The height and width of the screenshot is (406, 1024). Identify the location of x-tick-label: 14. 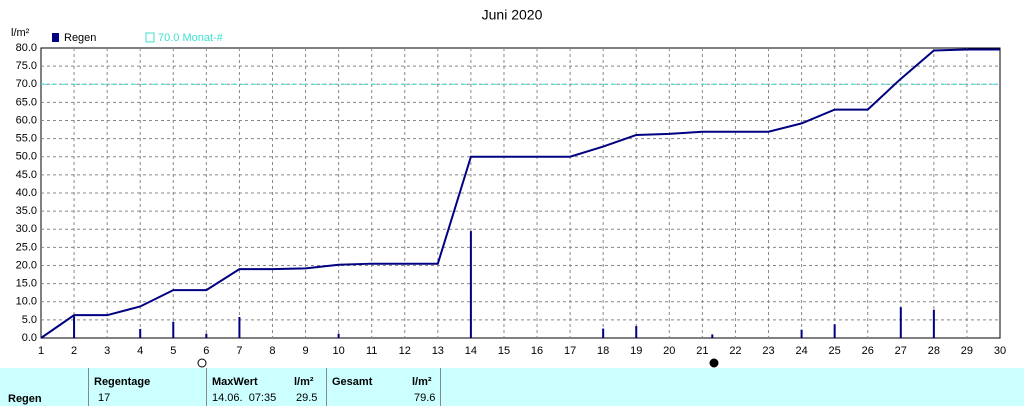
(471, 351).